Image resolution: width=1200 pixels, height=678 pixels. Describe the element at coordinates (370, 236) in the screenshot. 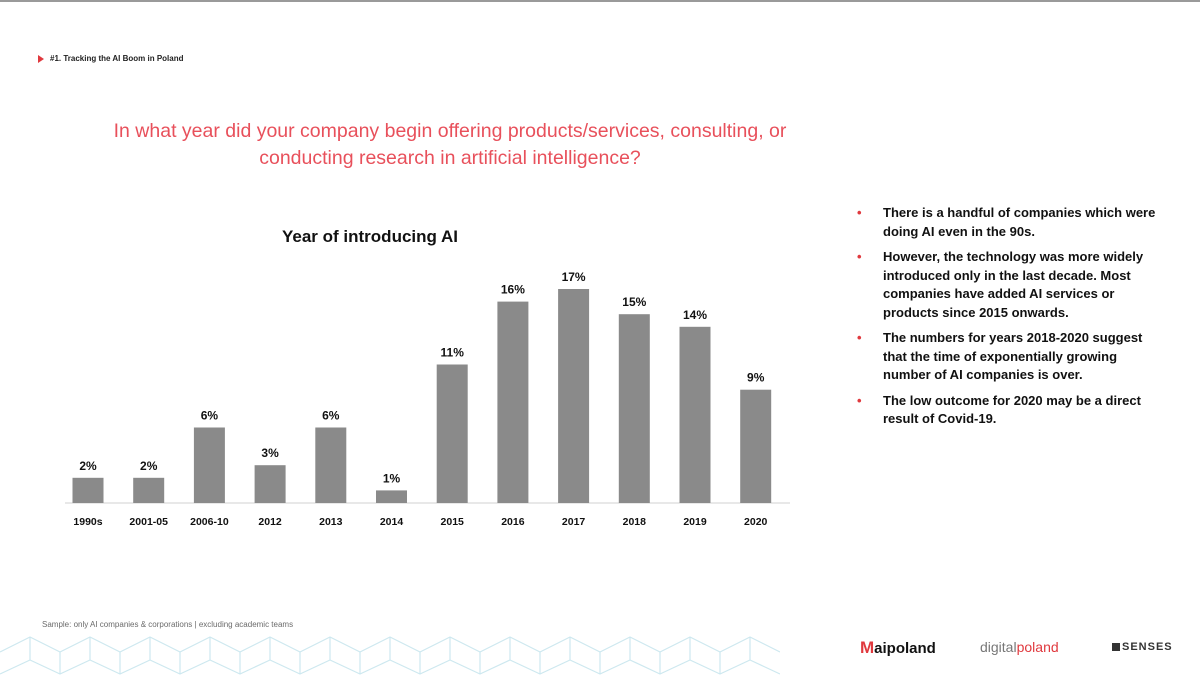

I see `chart-title: Year of introducing AI` at that location.